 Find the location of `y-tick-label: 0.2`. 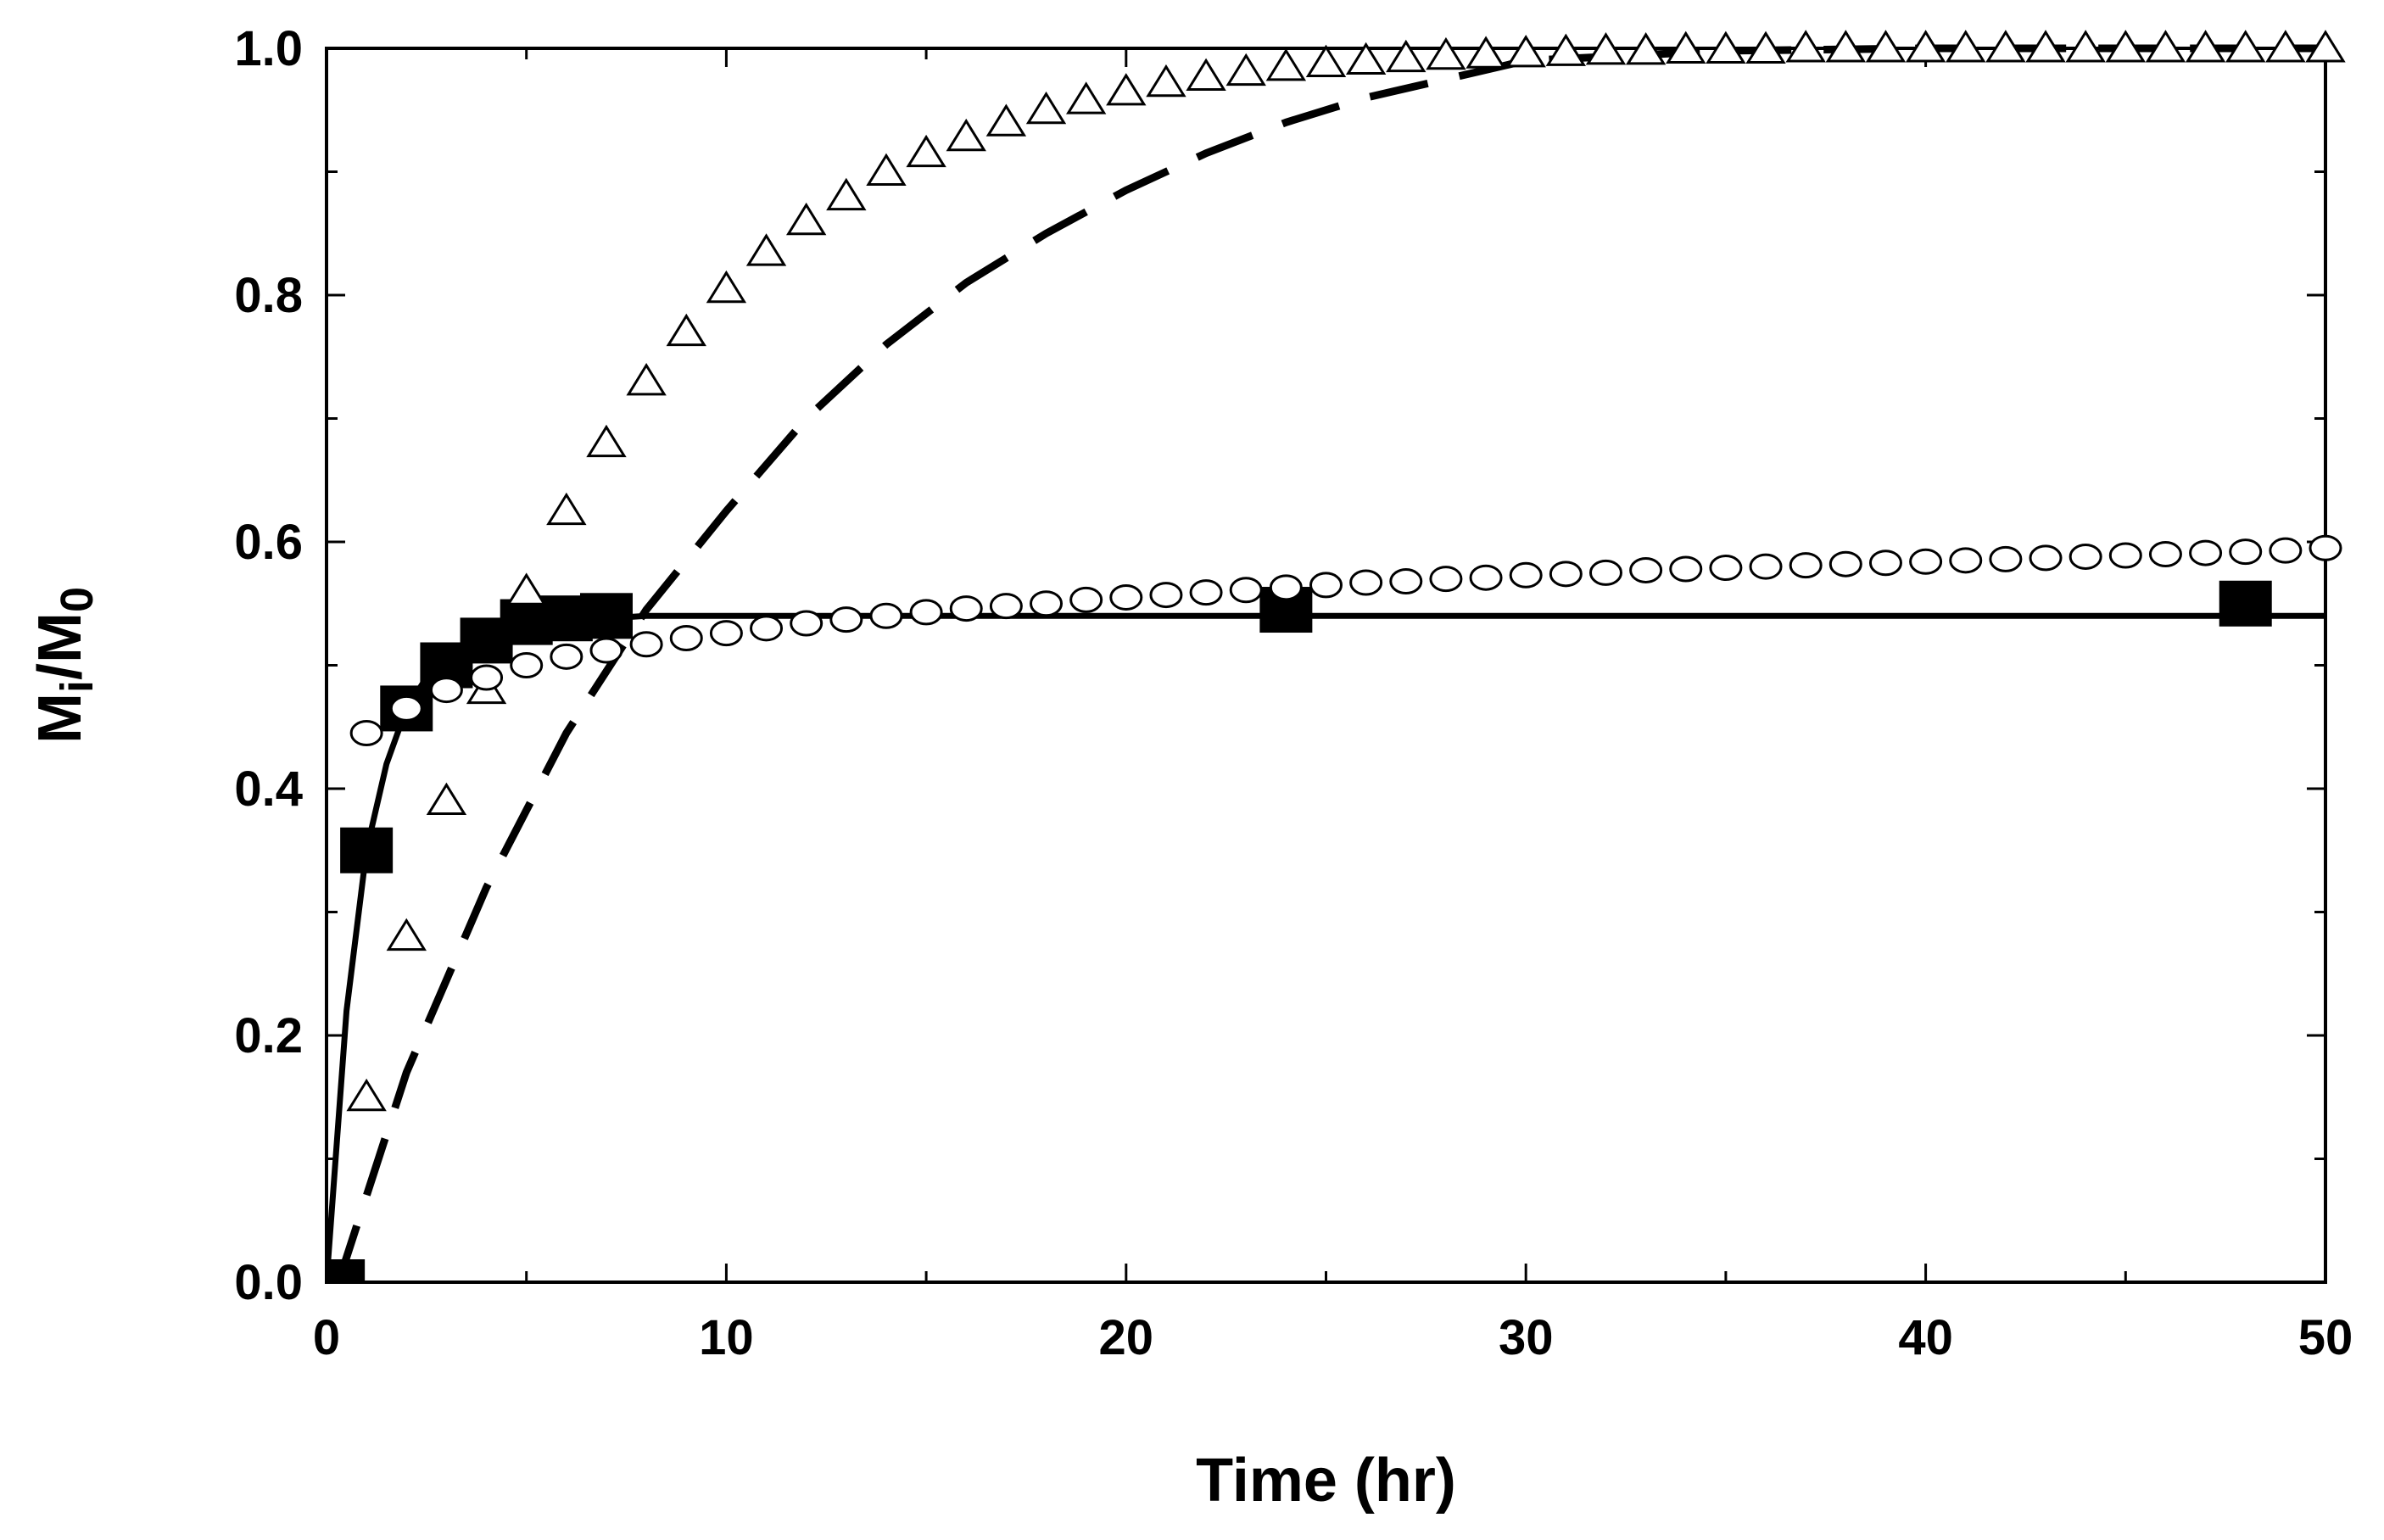

y-tick-label: 0.2 is located at coordinates (269, 1035).